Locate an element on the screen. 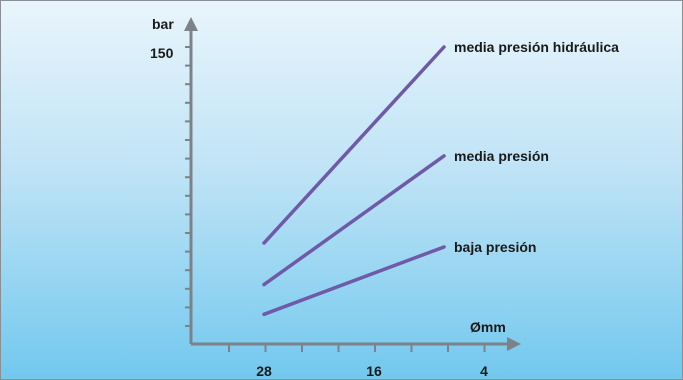 The width and height of the screenshot is (683, 380). x-tick-label: 16 is located at coordinates (374, 371).